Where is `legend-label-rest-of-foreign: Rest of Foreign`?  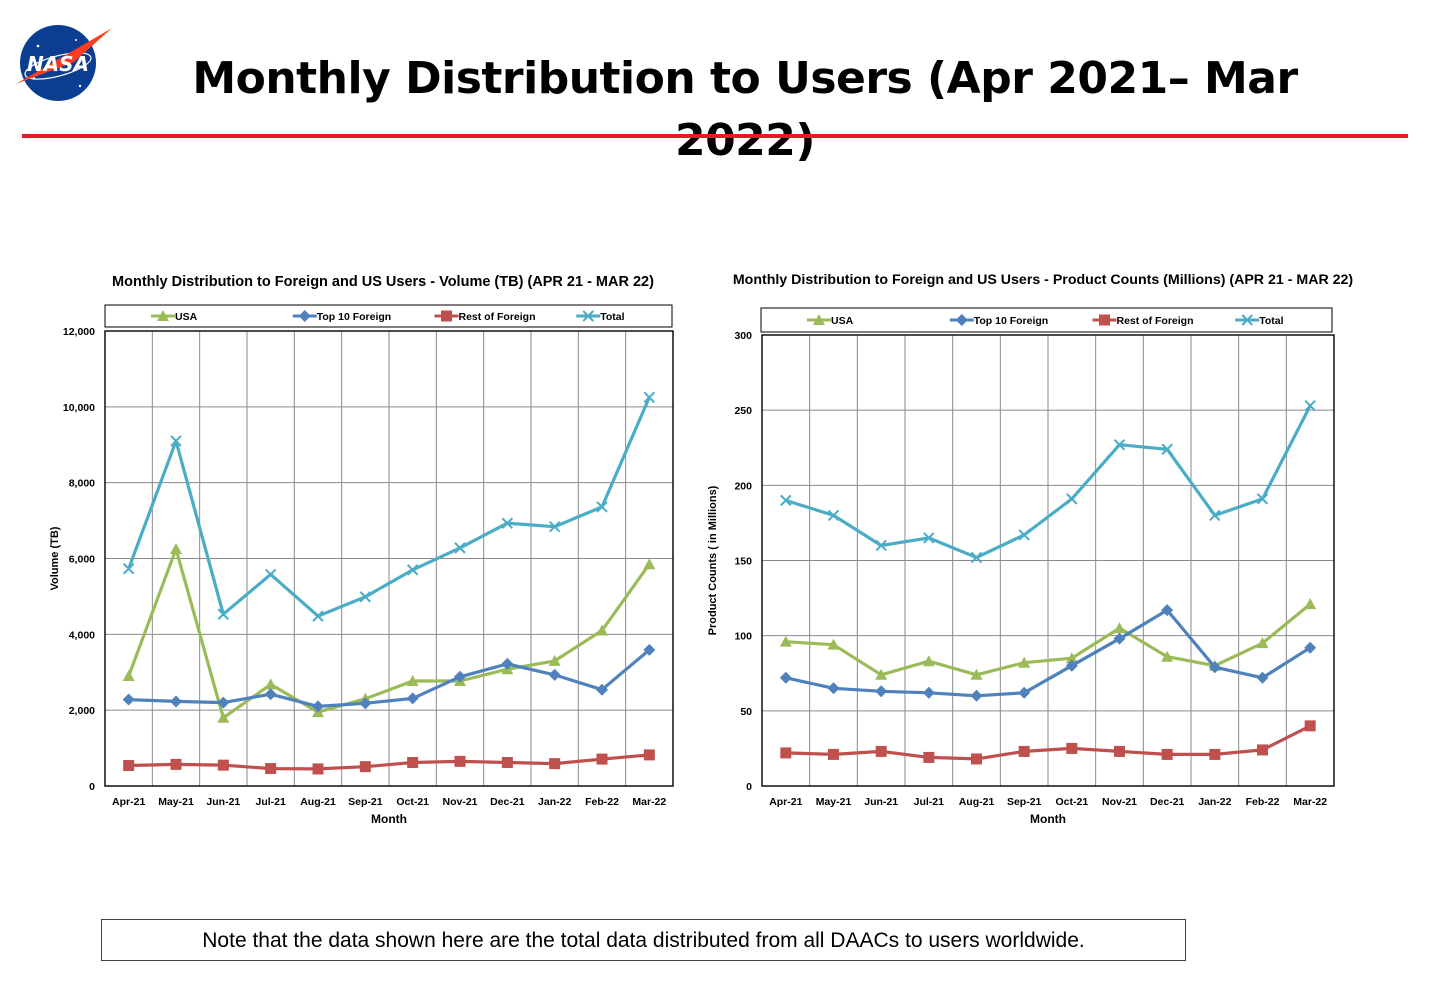 legend-label-rest-of-foreign: Rest of Foreign is located at coordinates (1155, 321).